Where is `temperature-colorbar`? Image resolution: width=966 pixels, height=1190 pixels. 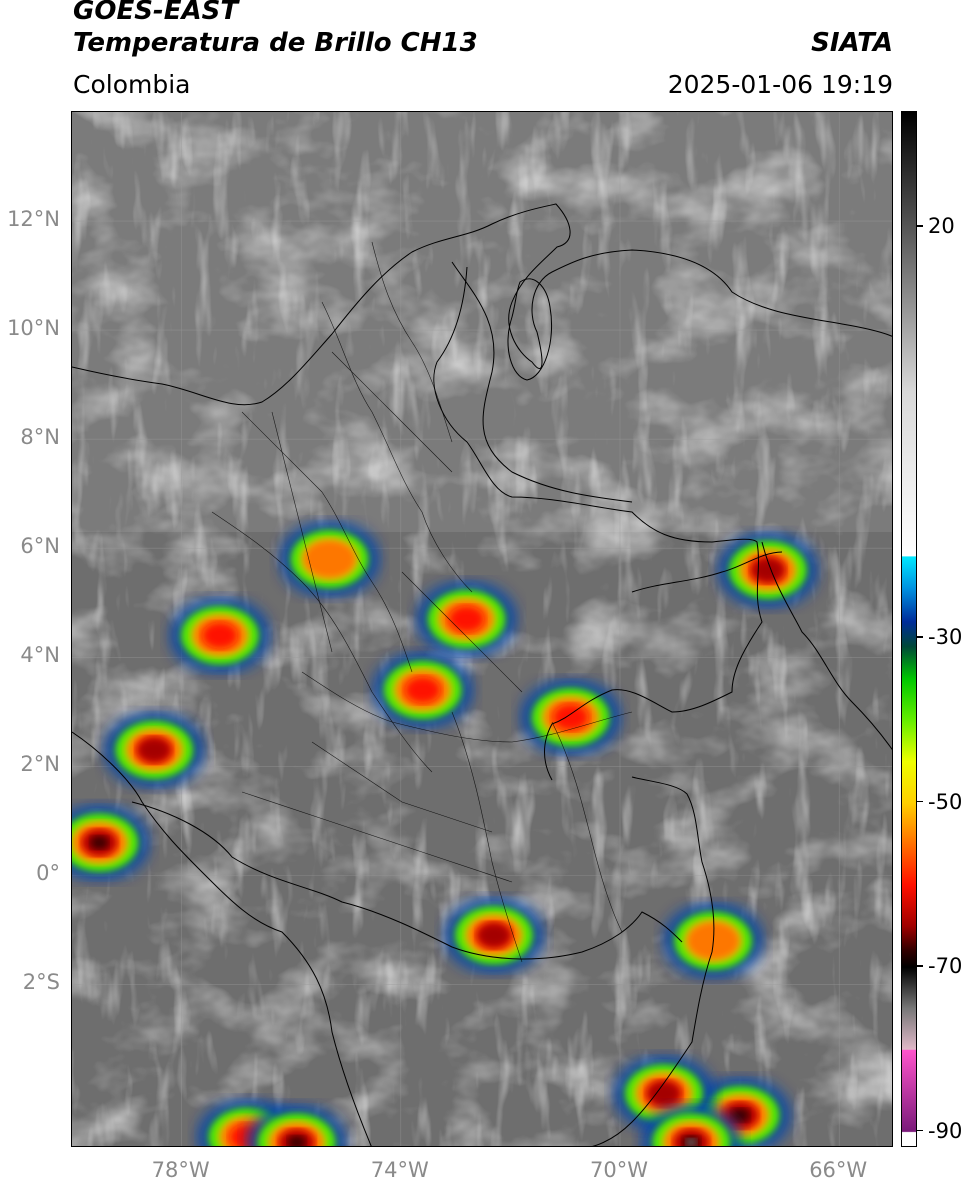
temperature-colorbar is located at coordinates (909, 629).